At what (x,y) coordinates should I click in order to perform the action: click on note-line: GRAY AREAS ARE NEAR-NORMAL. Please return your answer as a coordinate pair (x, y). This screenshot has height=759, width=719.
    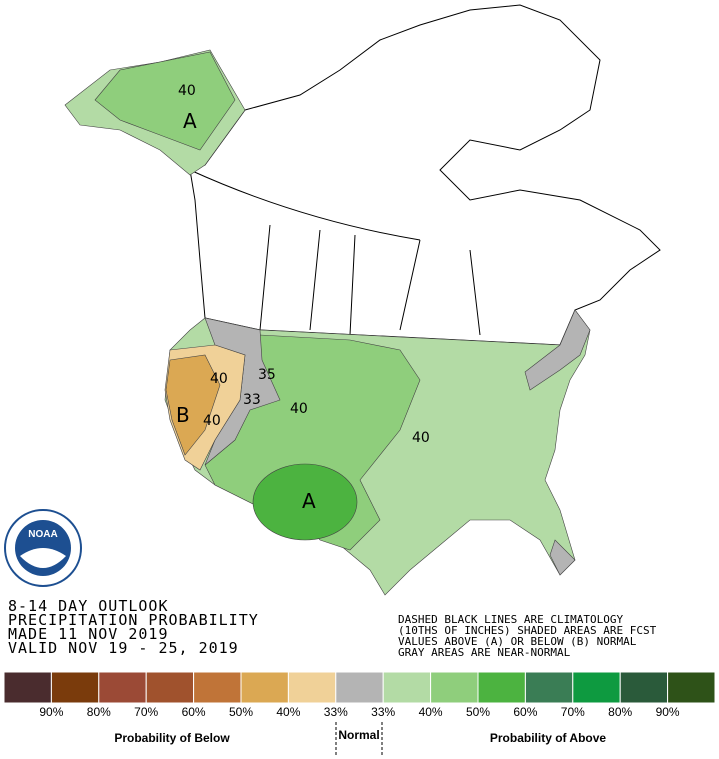
    Looking at the image, I should click on (484, 652).